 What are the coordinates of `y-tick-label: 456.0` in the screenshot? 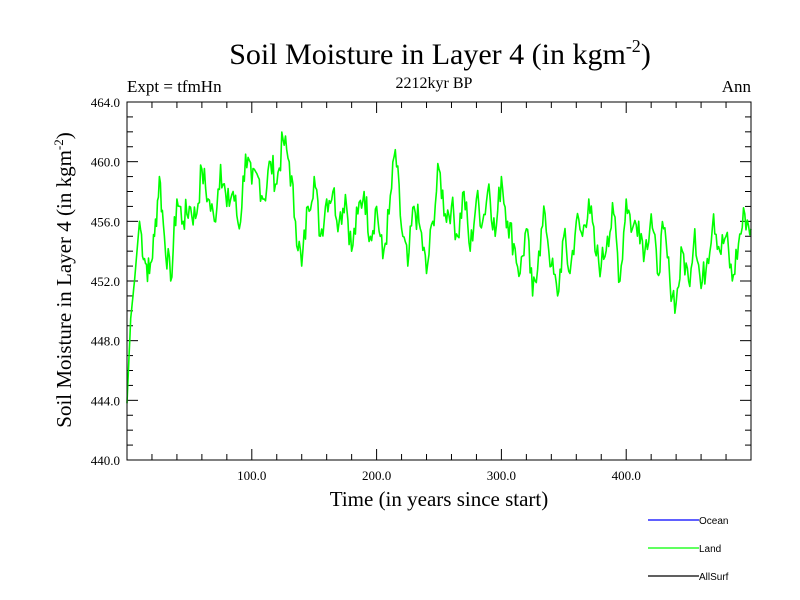 It's located at (105, 221).